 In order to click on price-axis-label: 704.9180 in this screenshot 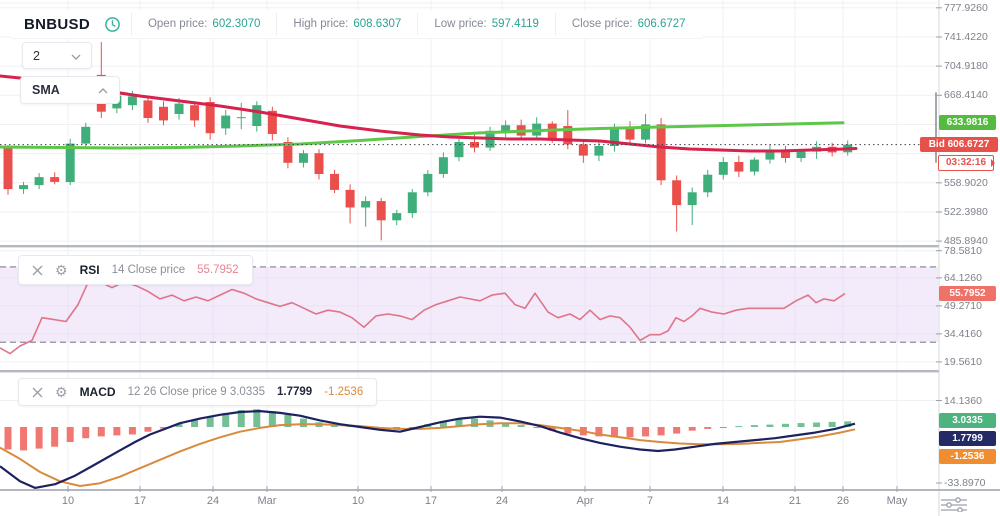, I will do `click(966, 66)`.